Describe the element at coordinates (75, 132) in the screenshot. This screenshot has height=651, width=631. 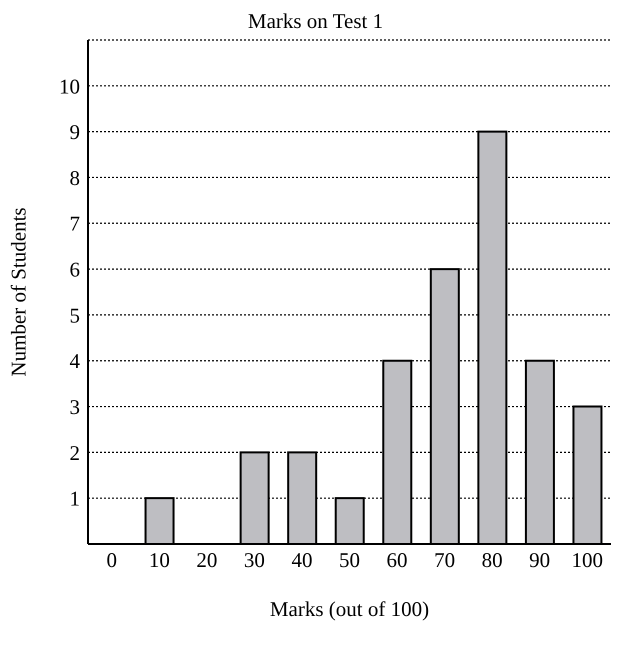
I see `y-tick-label: 9` at that location.